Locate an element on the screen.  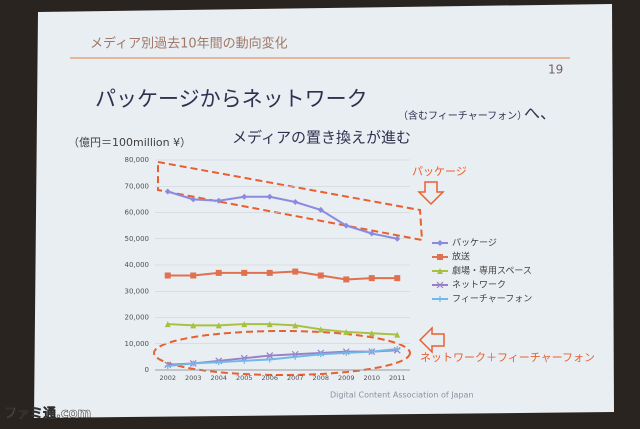
legend-label: 放送 is located at coordinates (461, 257).